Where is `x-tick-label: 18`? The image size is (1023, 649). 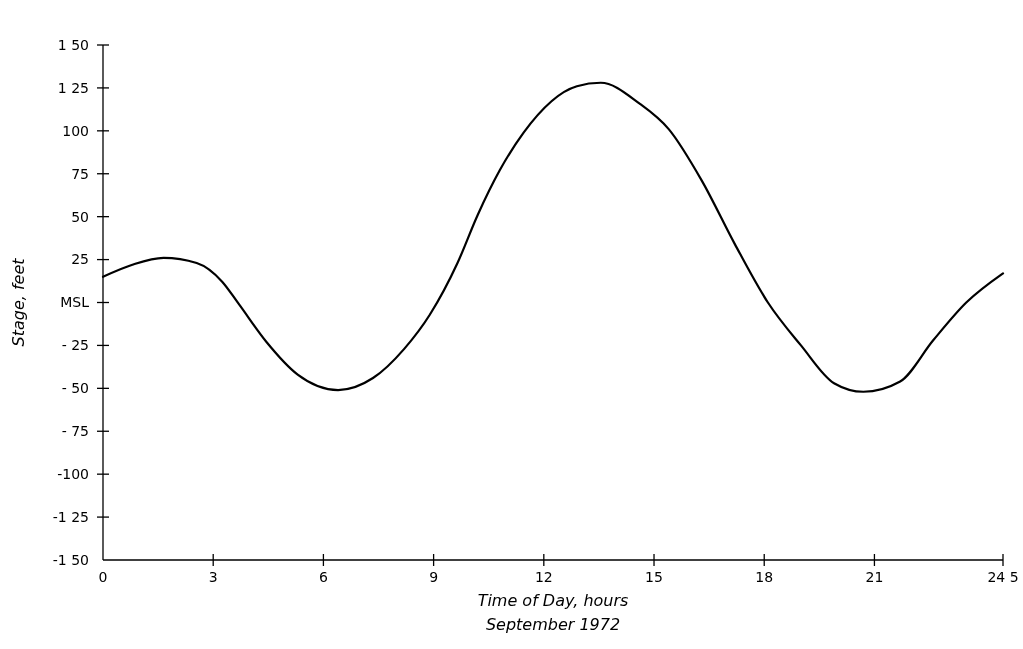
x-tick-label: 18 is located at coordinates (764, 577).